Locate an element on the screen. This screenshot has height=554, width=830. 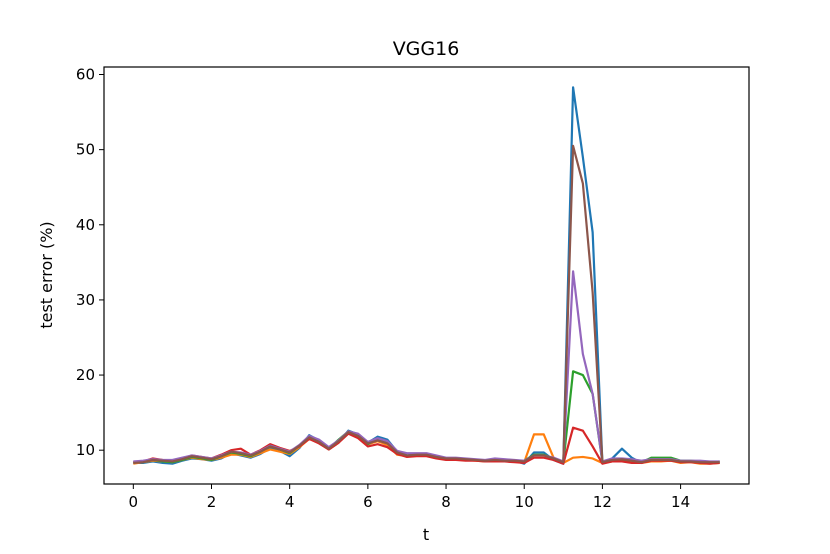
y-tick-label: 20 is located at coordinates (85, 375).